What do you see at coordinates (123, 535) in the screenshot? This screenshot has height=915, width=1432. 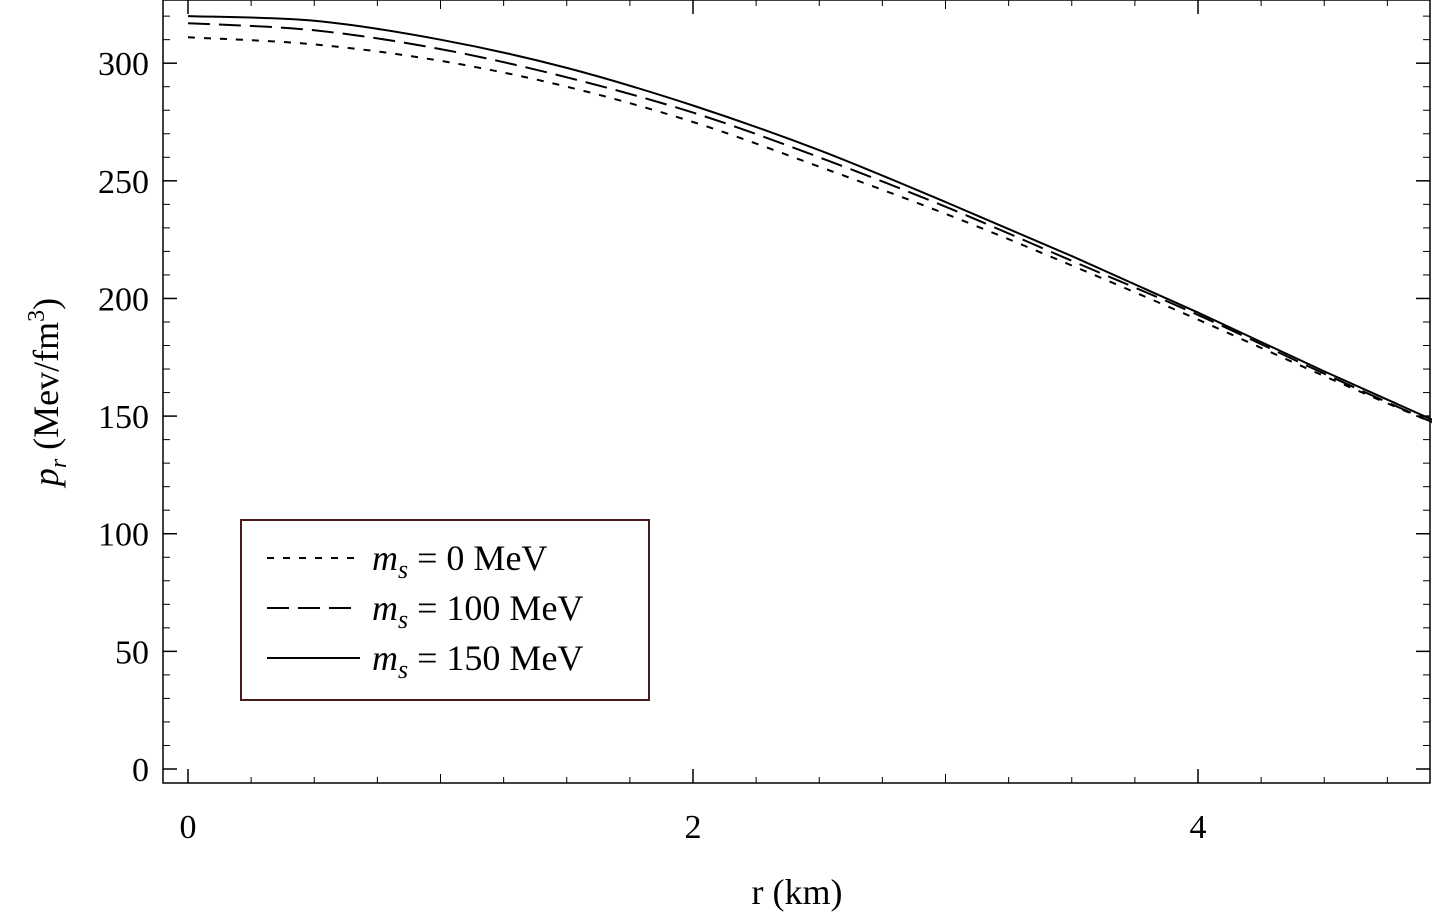 I see `y-tick-label: 100` at bounding box center [123, 535].